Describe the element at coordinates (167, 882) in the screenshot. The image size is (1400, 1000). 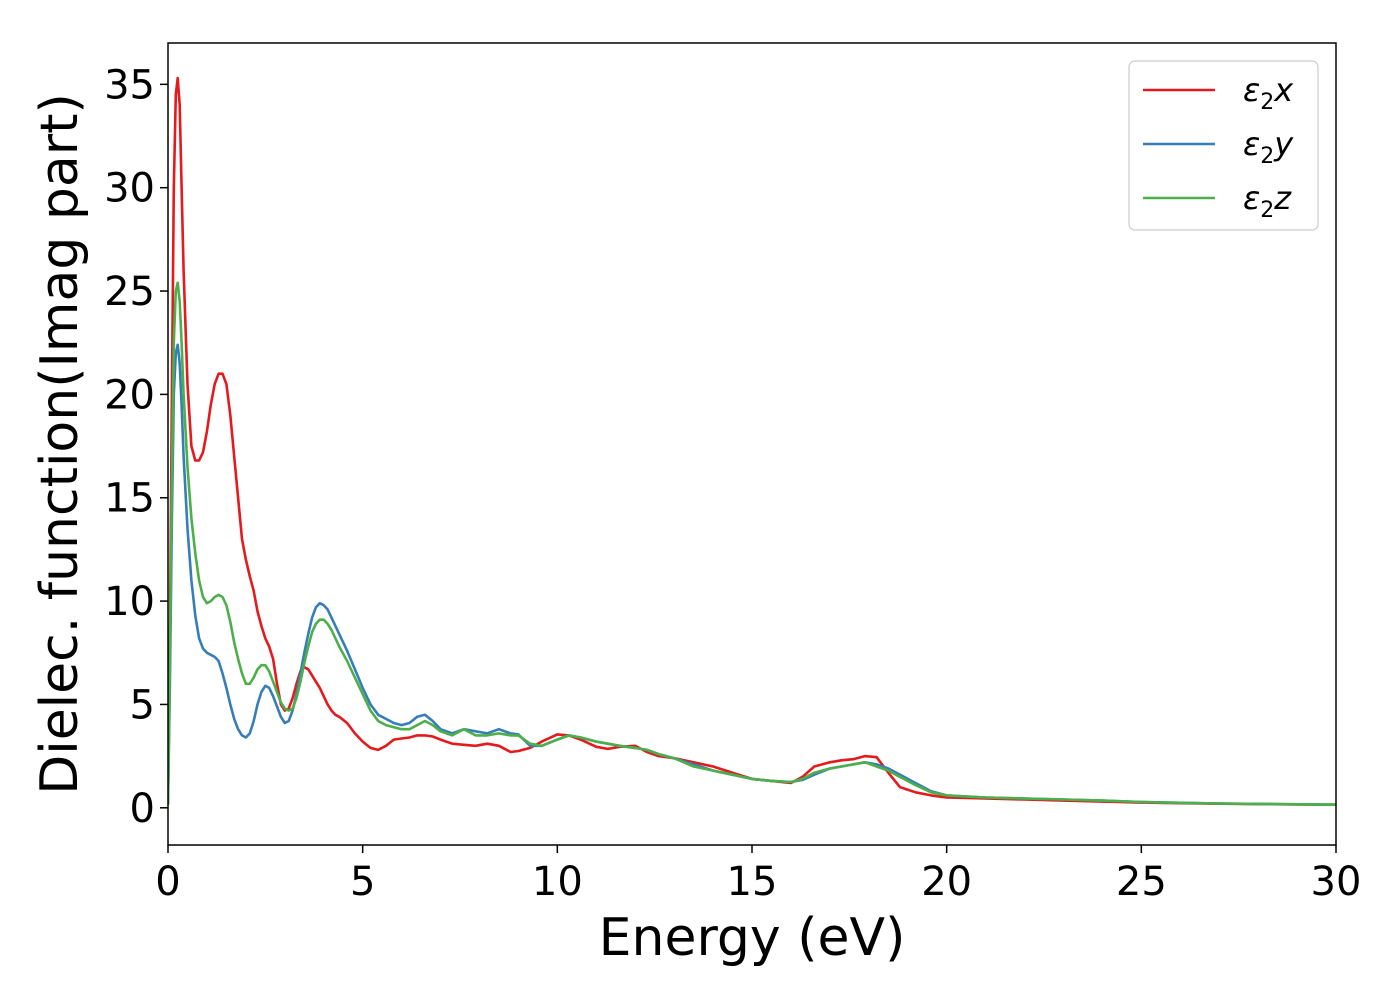
I see `x-tick-label: 0` at that location.